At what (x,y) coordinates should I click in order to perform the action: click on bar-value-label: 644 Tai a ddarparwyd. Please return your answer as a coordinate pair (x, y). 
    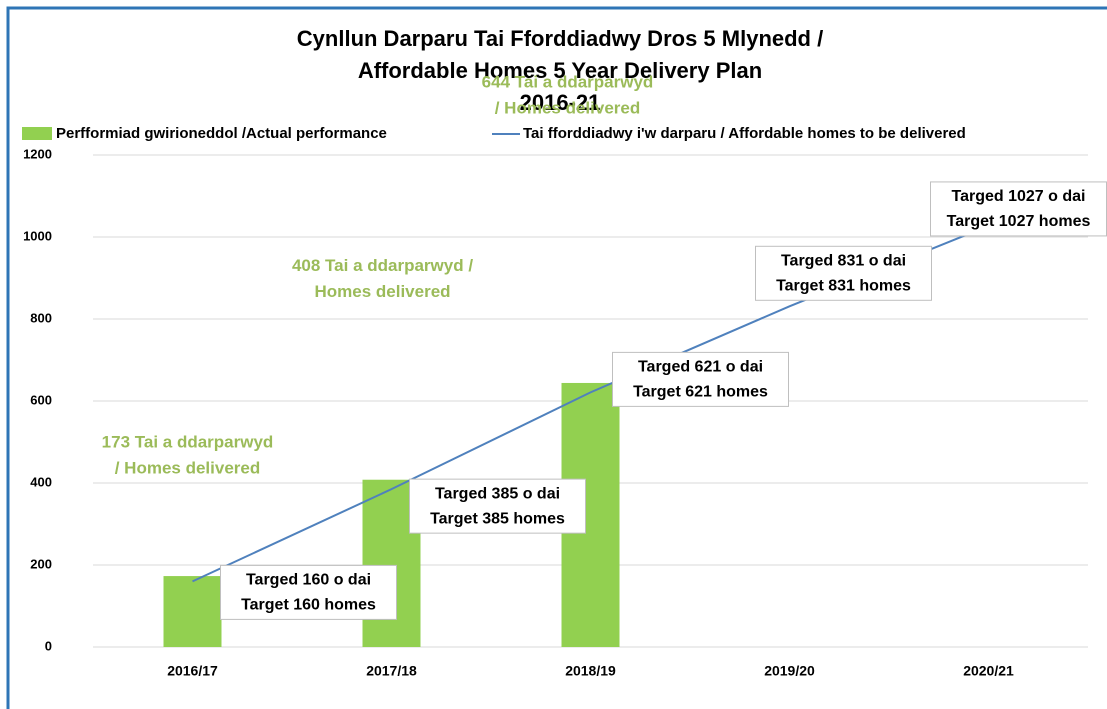
    Looking at the image, I should click on (568, 81).